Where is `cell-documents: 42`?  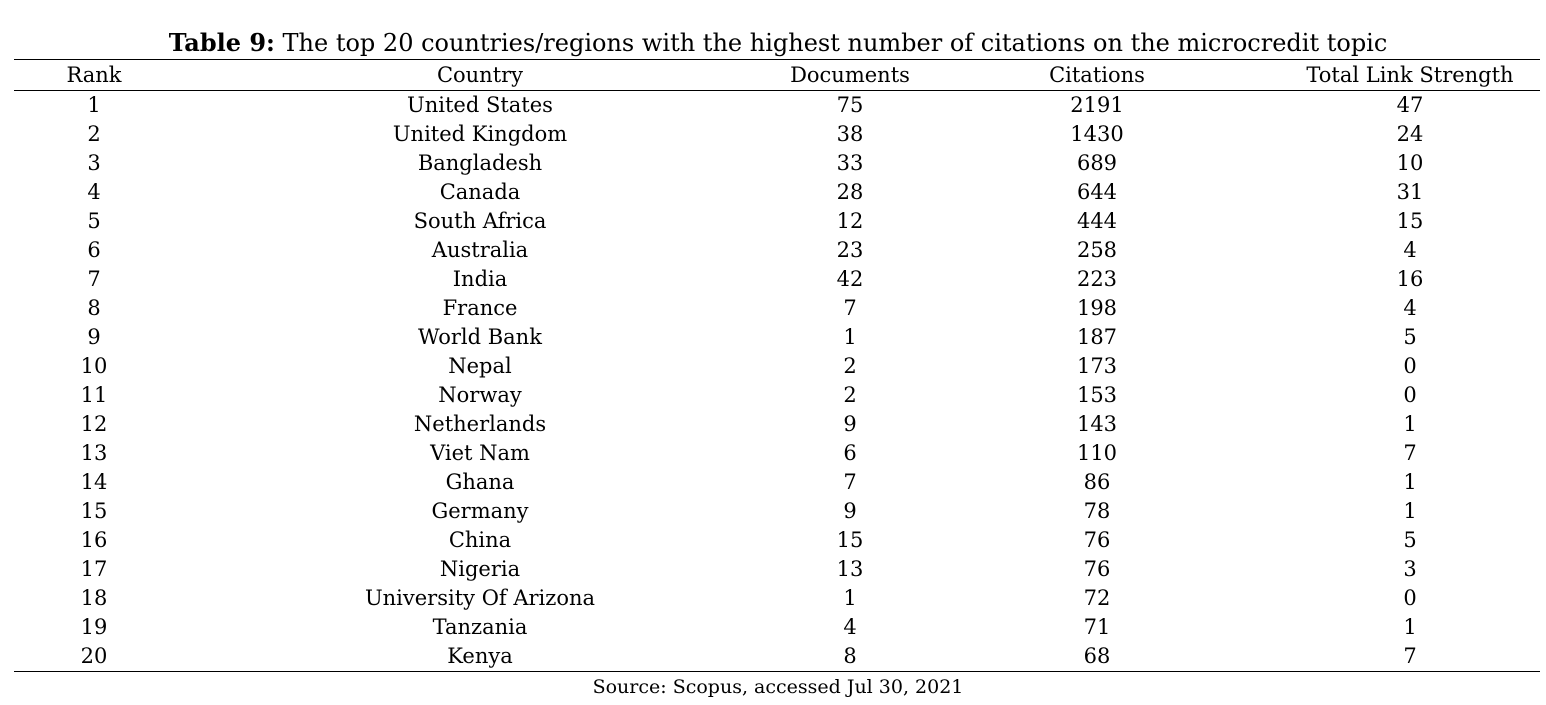
cell-documents: 42 is located at coordinates (850, 279).